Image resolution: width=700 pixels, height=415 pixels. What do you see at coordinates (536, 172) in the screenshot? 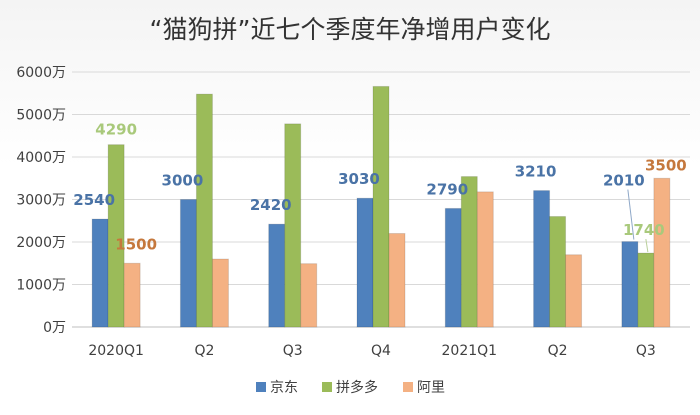
I see `data-label: 3210` at bounding box center [536, 172].